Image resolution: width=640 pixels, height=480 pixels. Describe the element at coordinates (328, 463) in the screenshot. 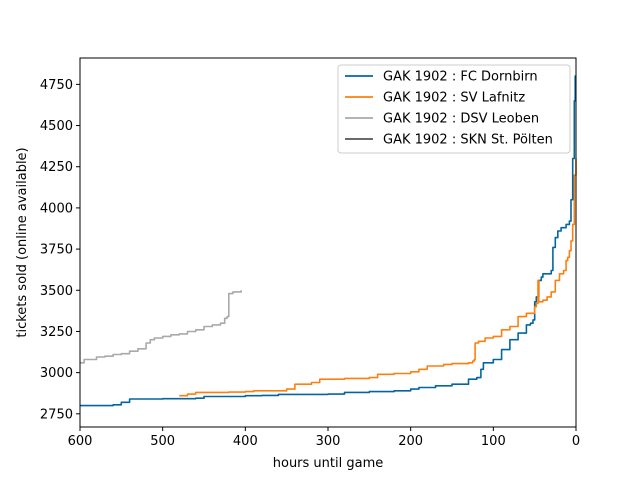

I see `x-axis-label: hours until game` at that location.